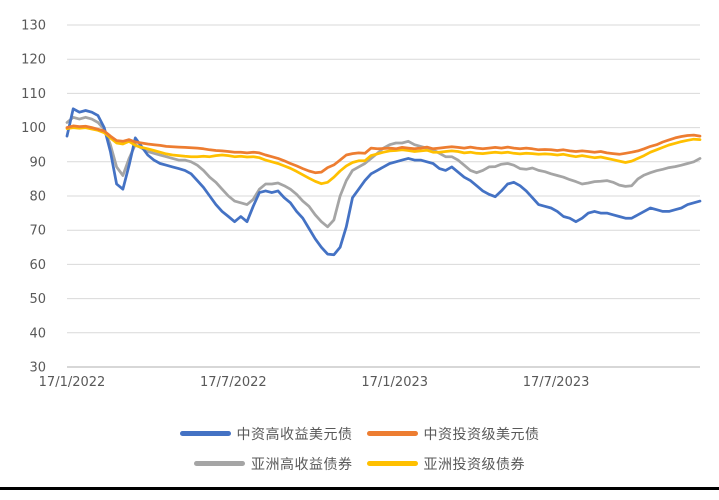  Describe the element at coordinates (37, 231) in the screenshot. I see `y-tick-label: 70` at that location.